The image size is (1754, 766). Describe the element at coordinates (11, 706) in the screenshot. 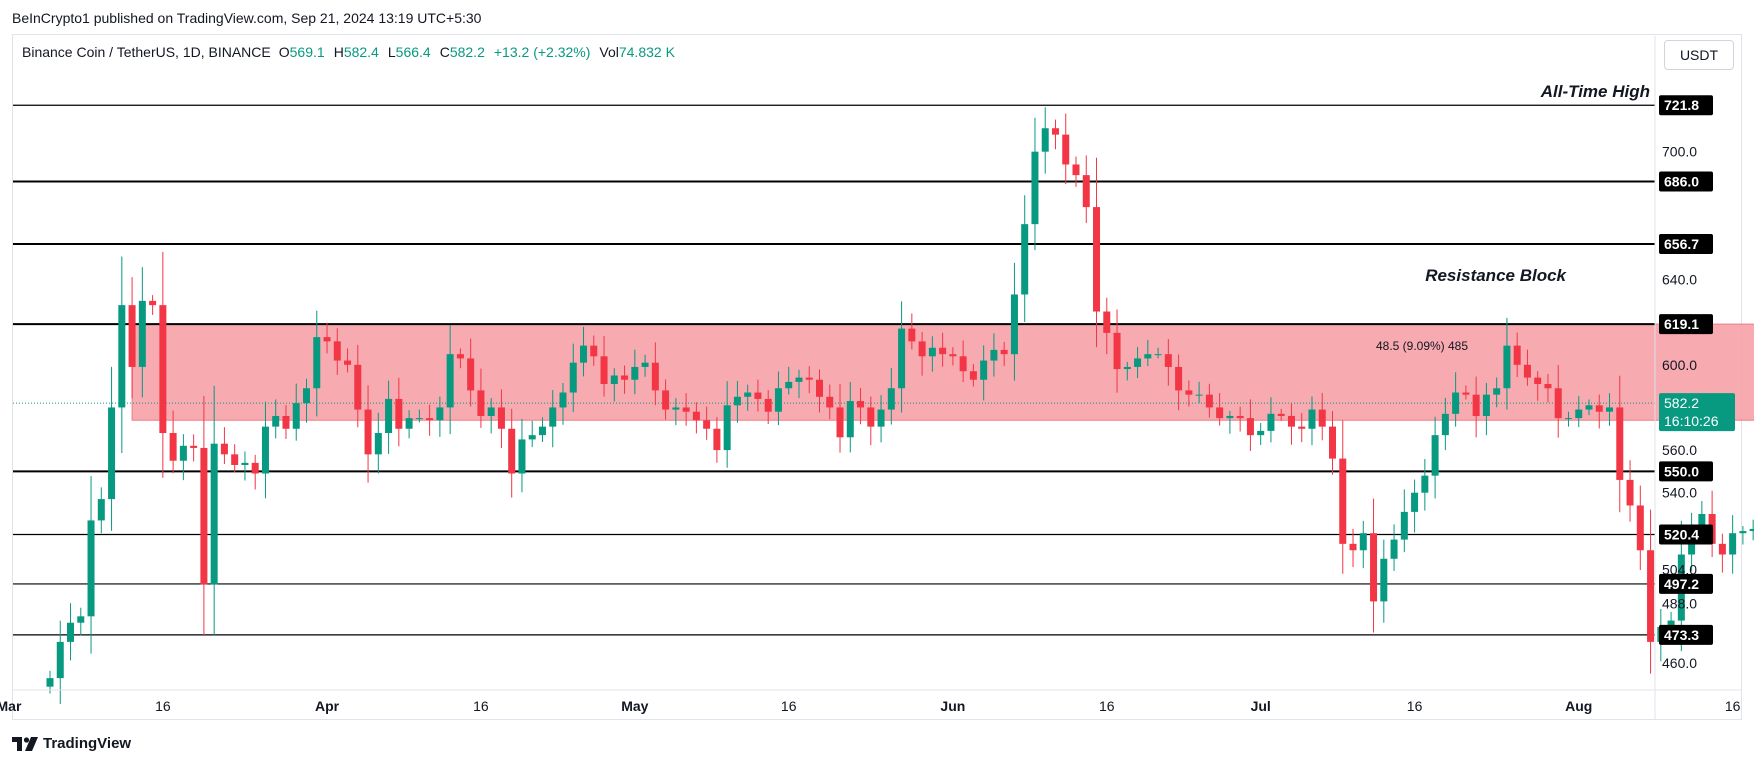

I see `x-tick-label: Mar` at that location.